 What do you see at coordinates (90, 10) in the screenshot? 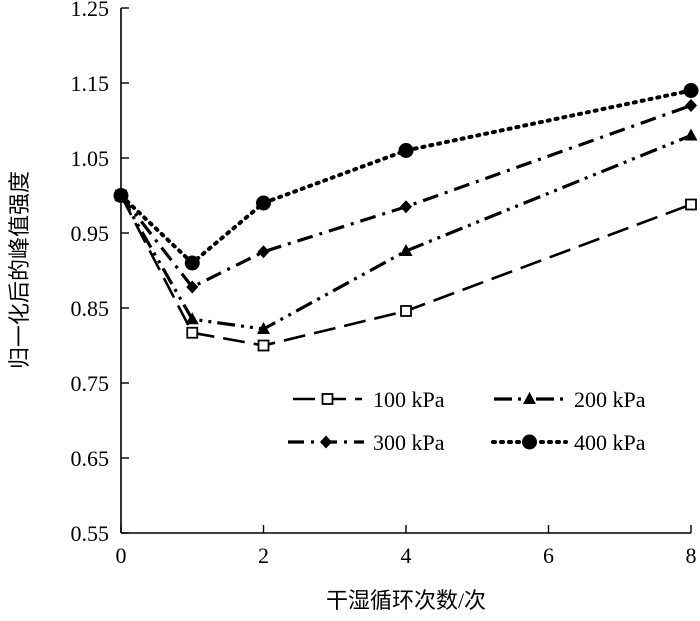
I see `y-tick-label: 1.25` at bounding box center [90, 10].